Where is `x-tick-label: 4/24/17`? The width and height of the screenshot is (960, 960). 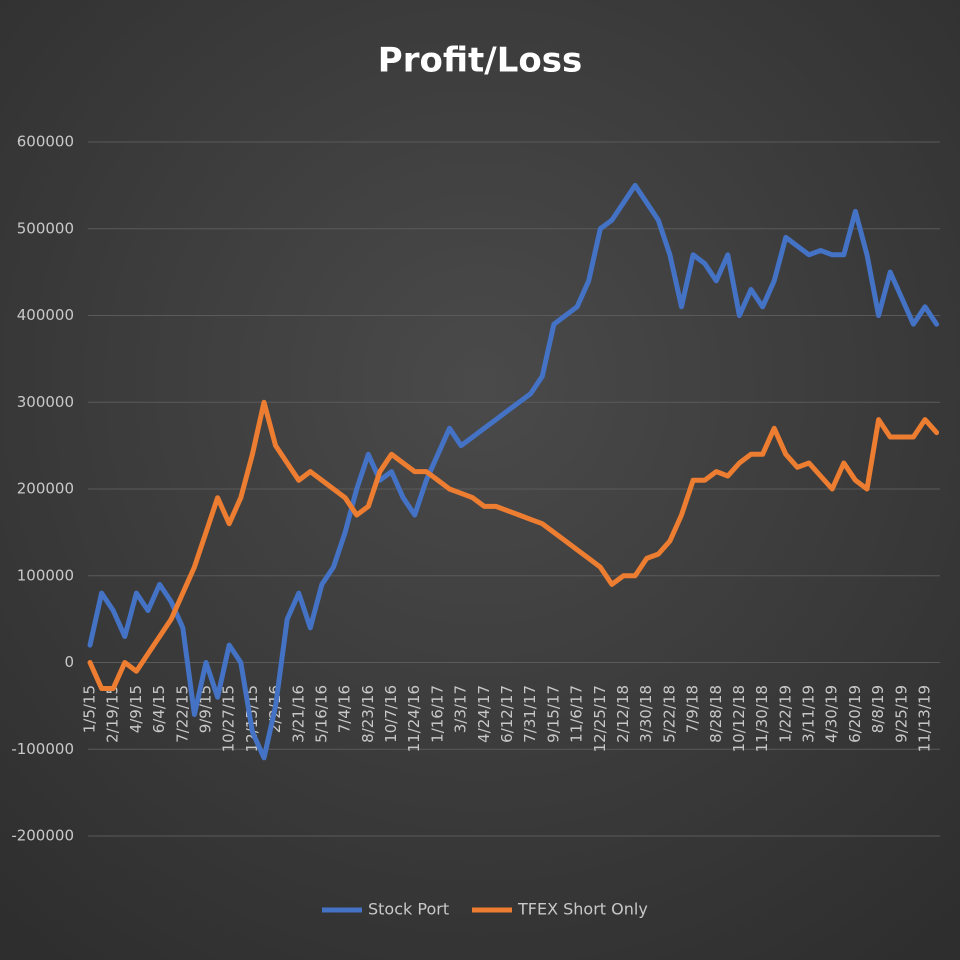 x-tick-label: 4/24/17 is located at coordinates (484, 714).